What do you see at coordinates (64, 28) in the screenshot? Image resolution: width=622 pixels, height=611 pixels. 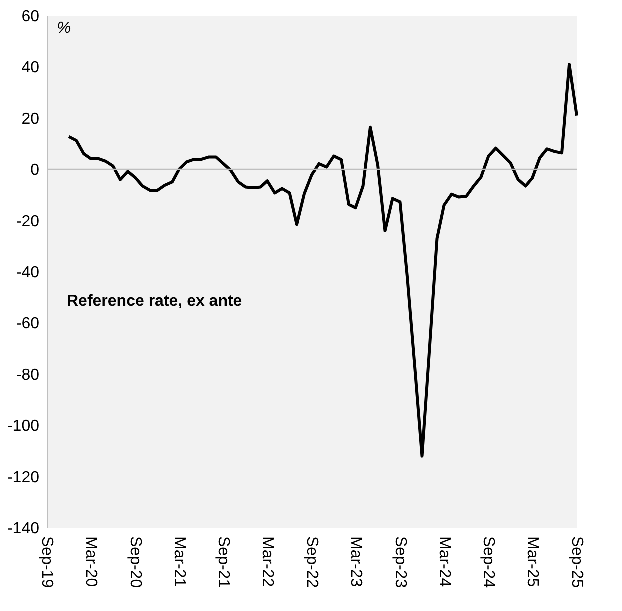 I see `y-axis-title: %` at bounding box center [64, 28].